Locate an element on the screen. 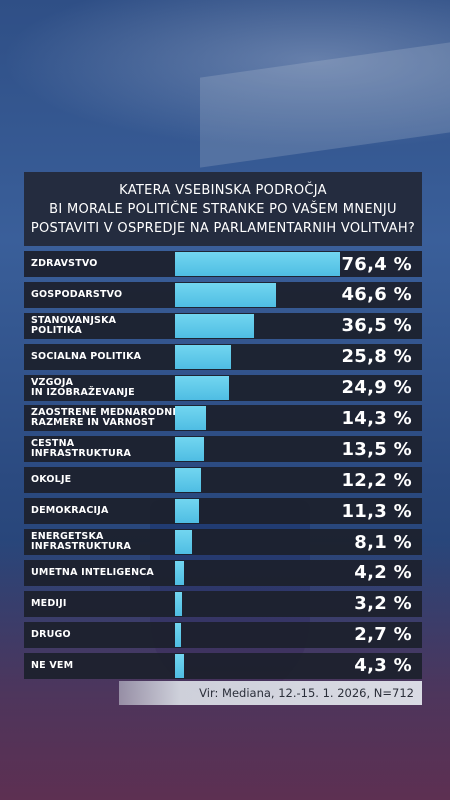 The width and height of the screenshot is (450, 800). value-label: 11,3 % is located at coordinates (376, 511).